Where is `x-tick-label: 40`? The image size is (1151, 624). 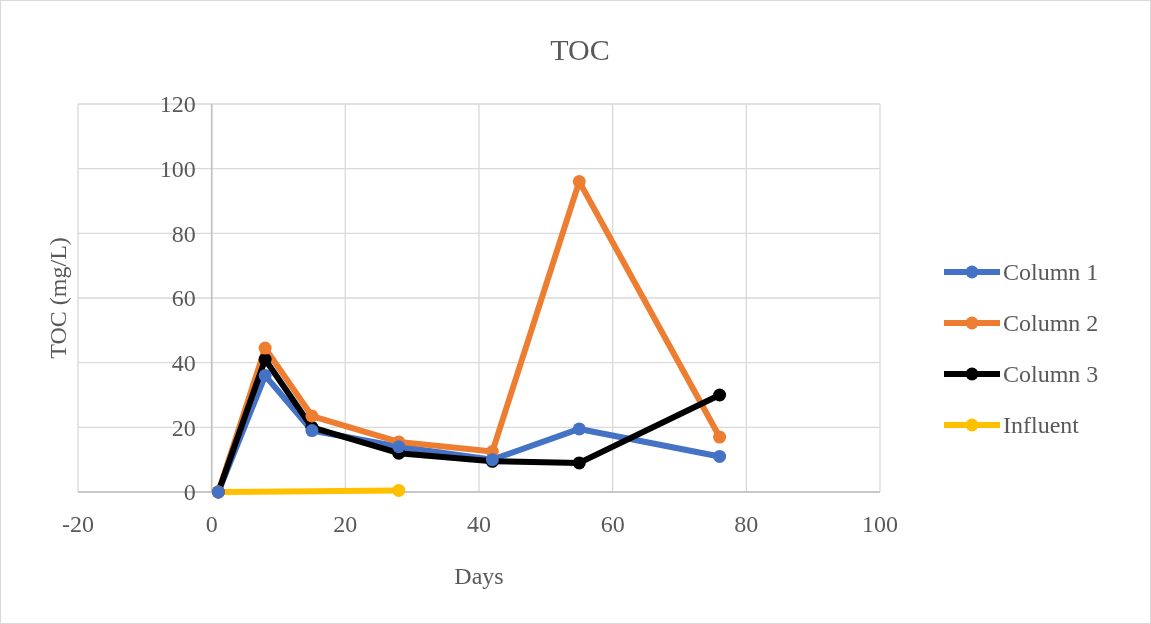 x-tick-label: 40 is located at coordinates (479, 524).